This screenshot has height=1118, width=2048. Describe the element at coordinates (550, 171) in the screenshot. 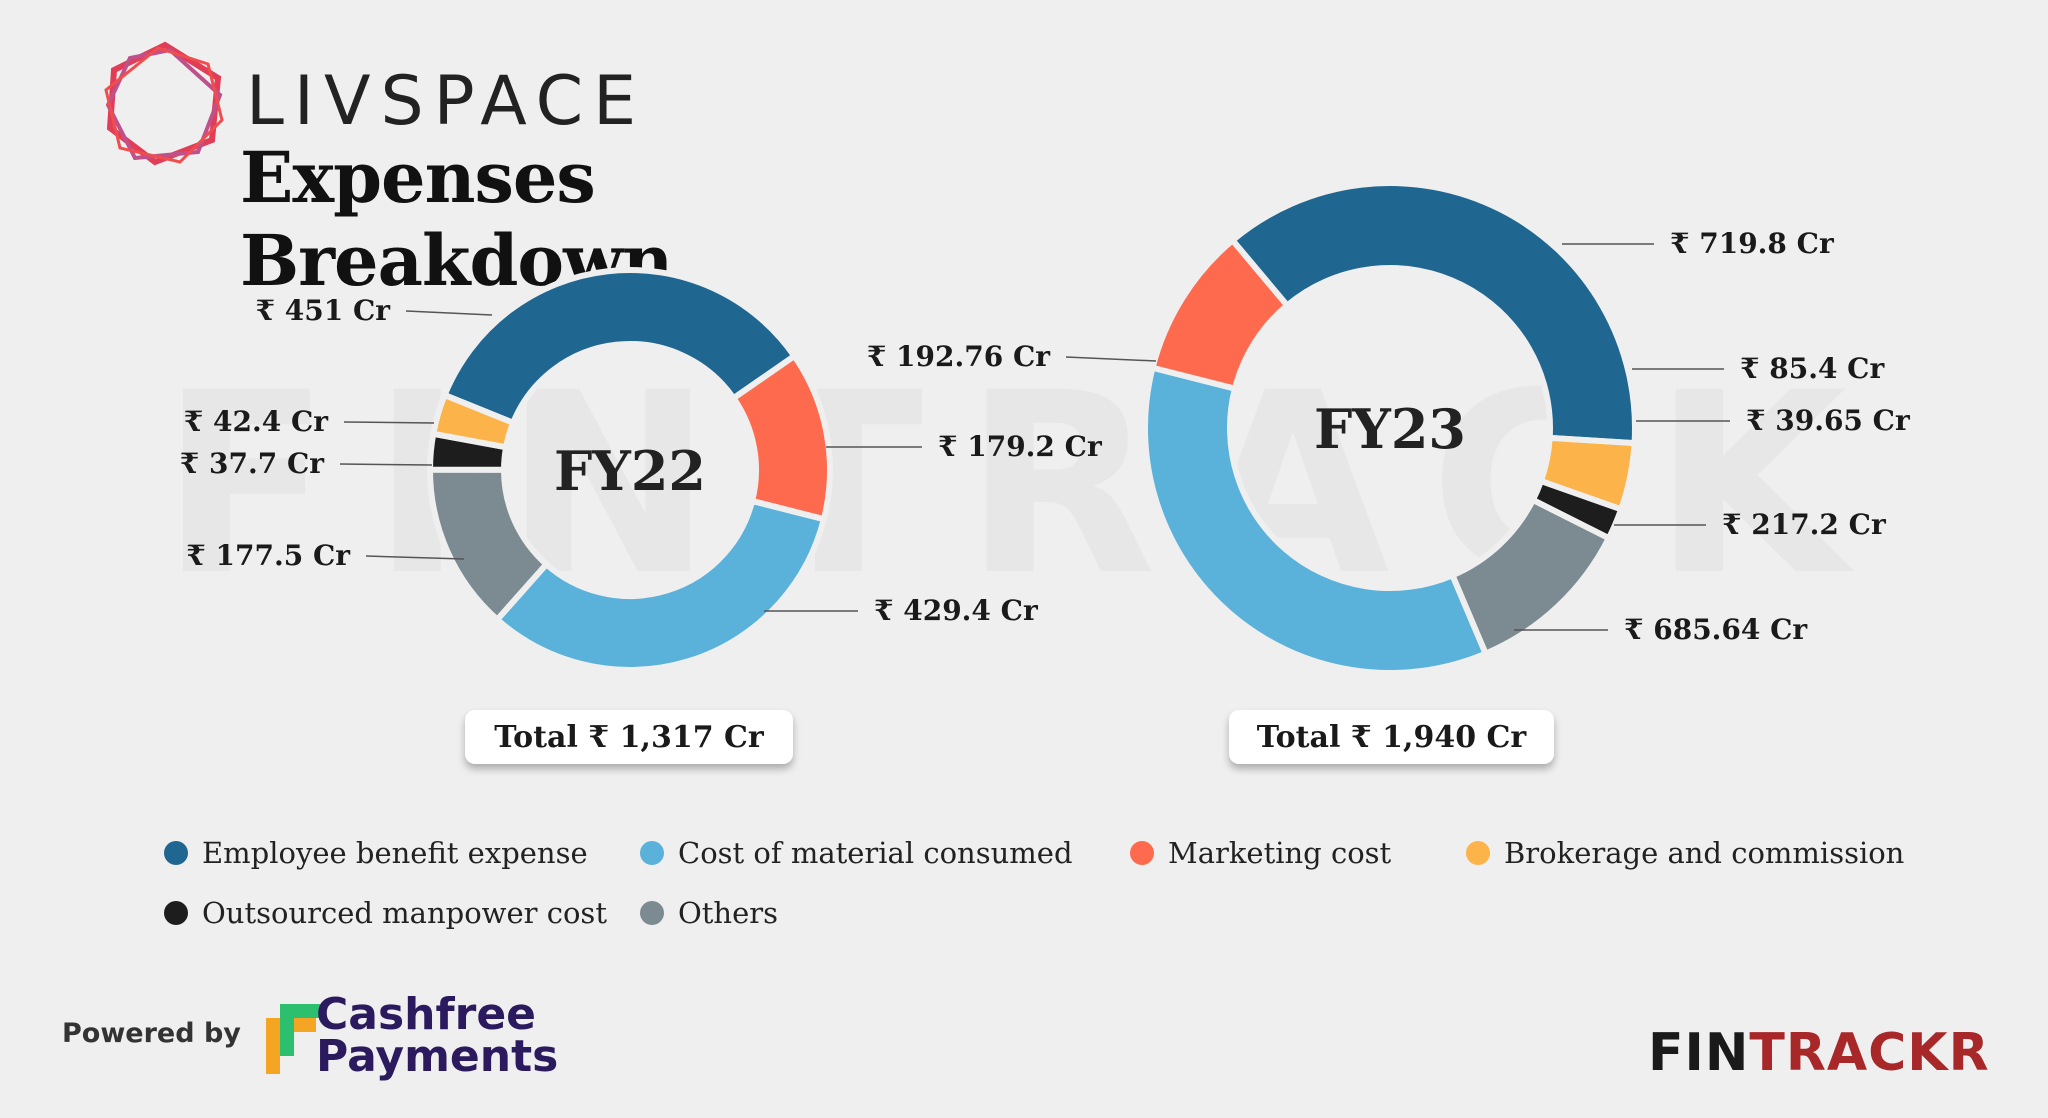

I see `header: LIVSPACE Expenses Breakdown` at that location.